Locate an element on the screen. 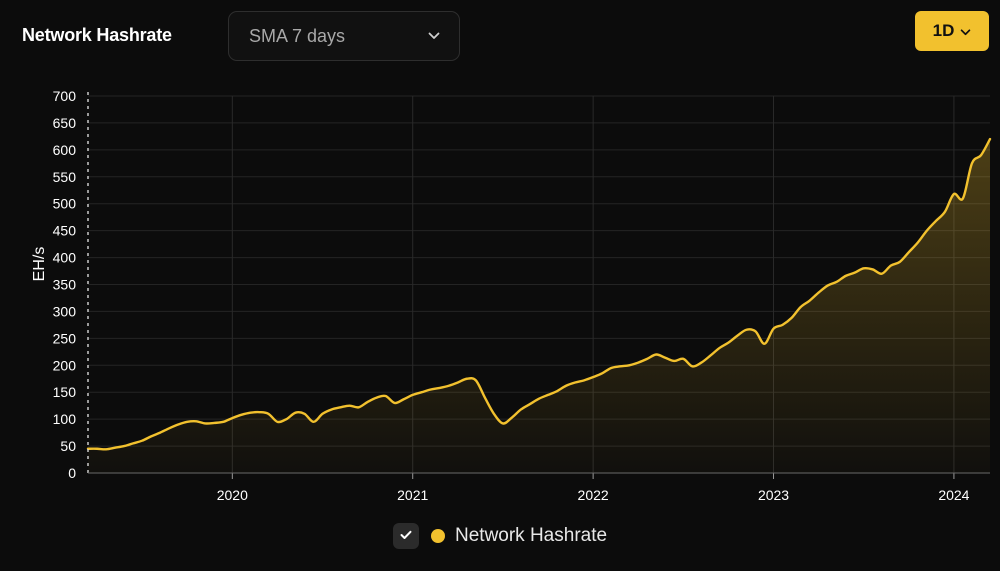 The width and height of the screenshot is (1000, 571). y-tick-label: 0 is located at coordinates (72, 473).